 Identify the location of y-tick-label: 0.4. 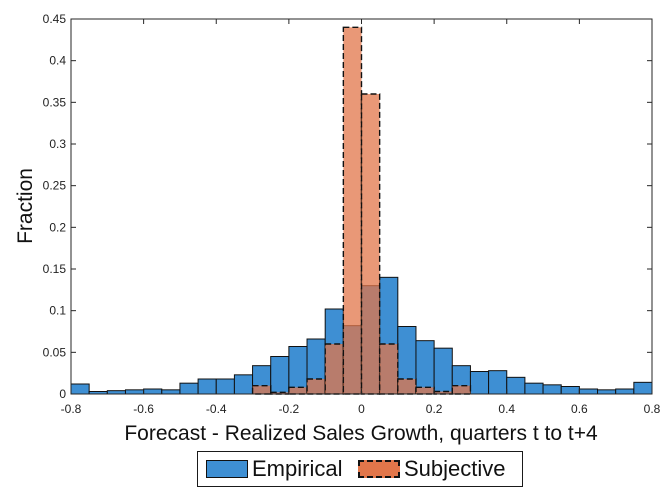
(57, 61).